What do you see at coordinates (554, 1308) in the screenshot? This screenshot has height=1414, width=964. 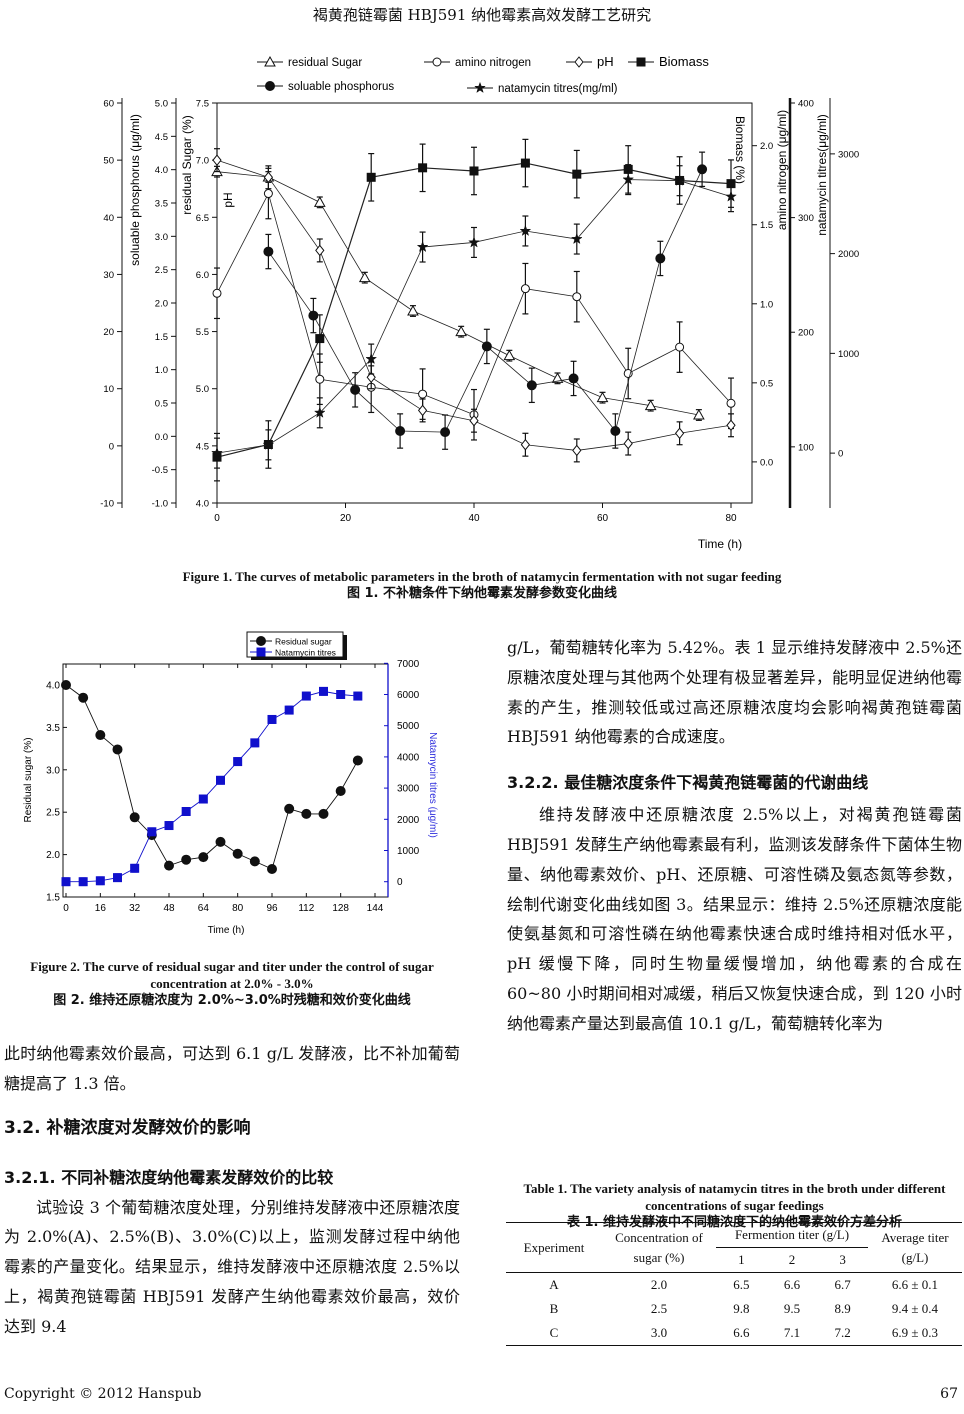 I see `cell-experiment: B` at bounding box center [554, 1308].